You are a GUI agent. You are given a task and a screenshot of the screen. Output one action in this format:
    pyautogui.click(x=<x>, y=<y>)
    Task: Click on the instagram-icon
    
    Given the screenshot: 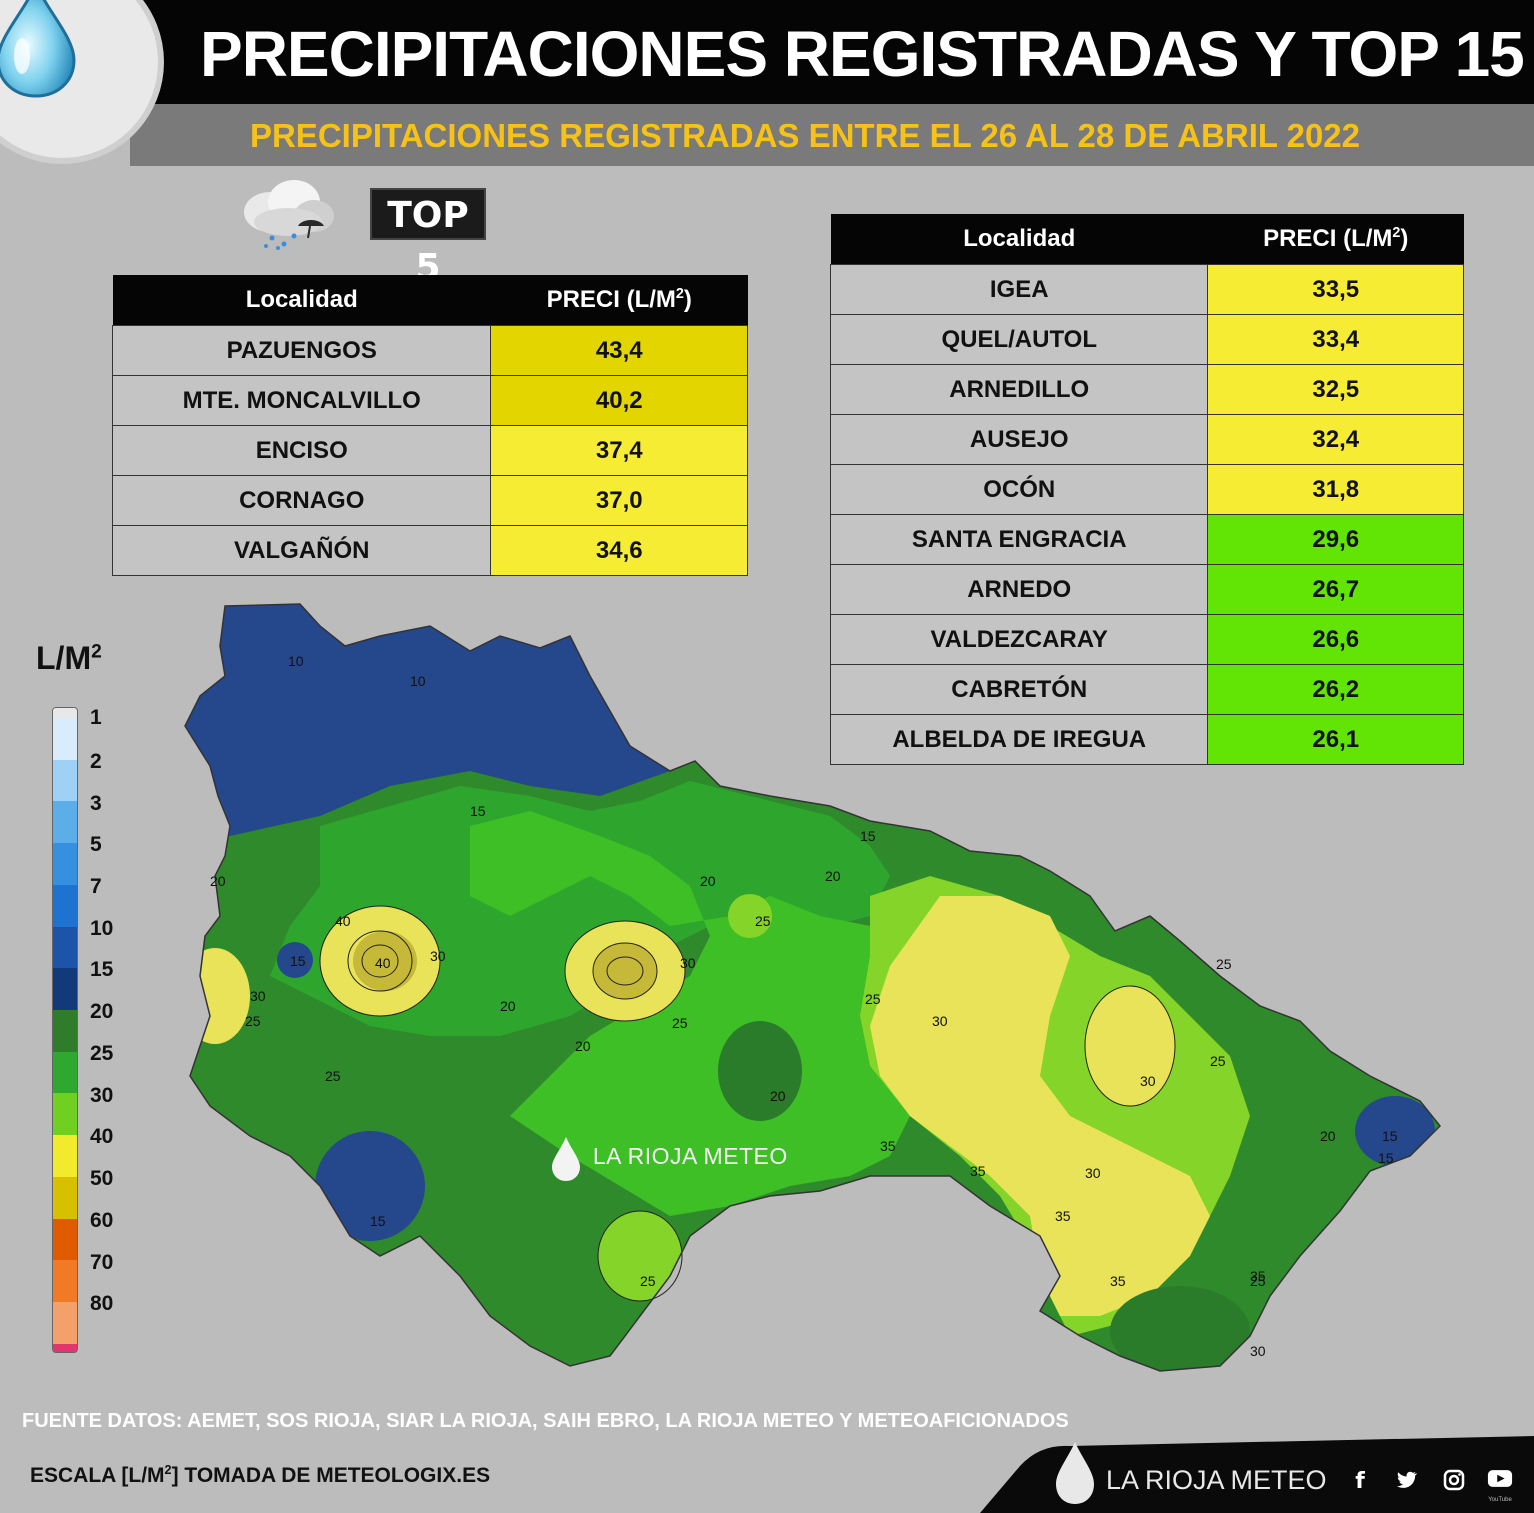 What is the action you would take?
    pyautogui.click(x=1454, y=1482)
    